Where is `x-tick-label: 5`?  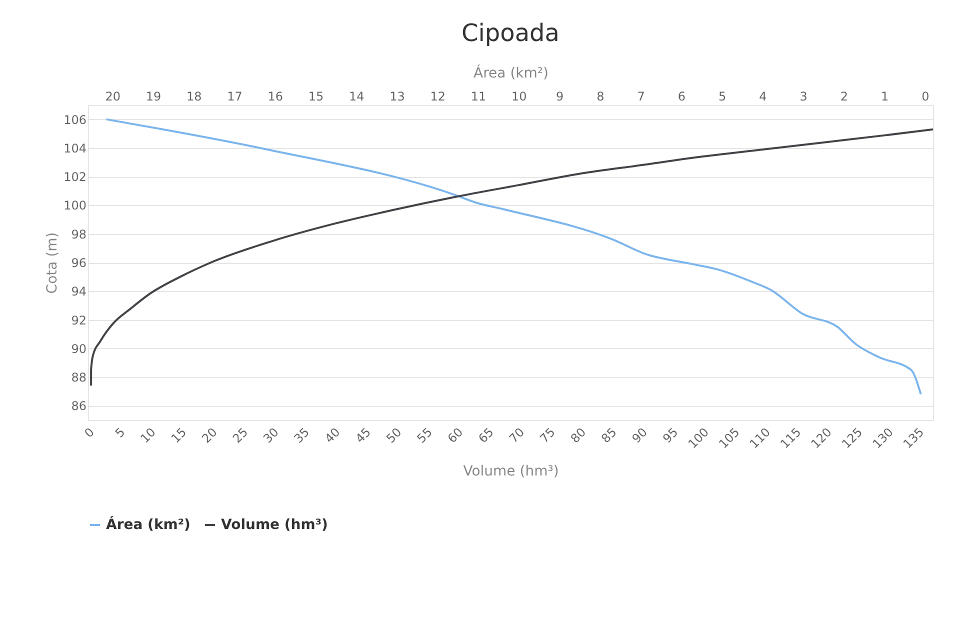
x-tick-label: 5 is located at coordinates (120, 432).